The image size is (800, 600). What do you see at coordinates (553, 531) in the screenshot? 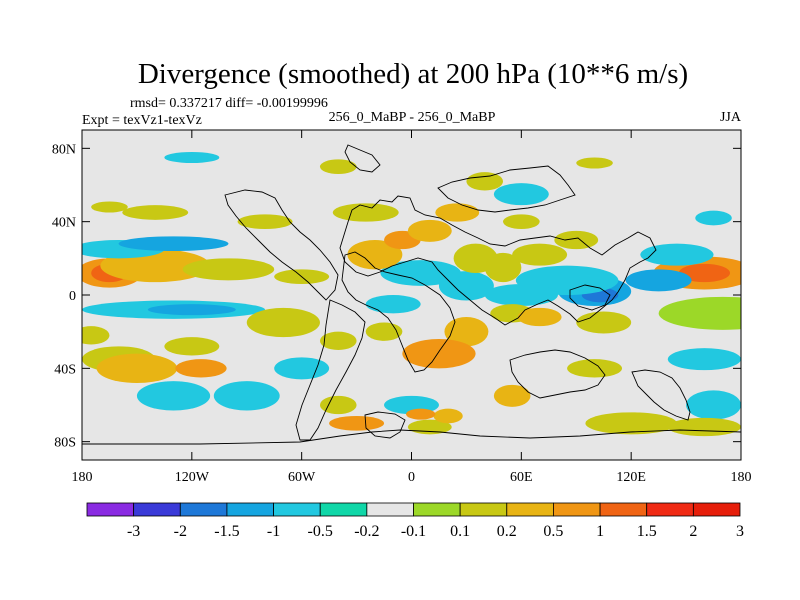
I see `colorbar-label-9: 0.5` at bounding box center [553, 531].